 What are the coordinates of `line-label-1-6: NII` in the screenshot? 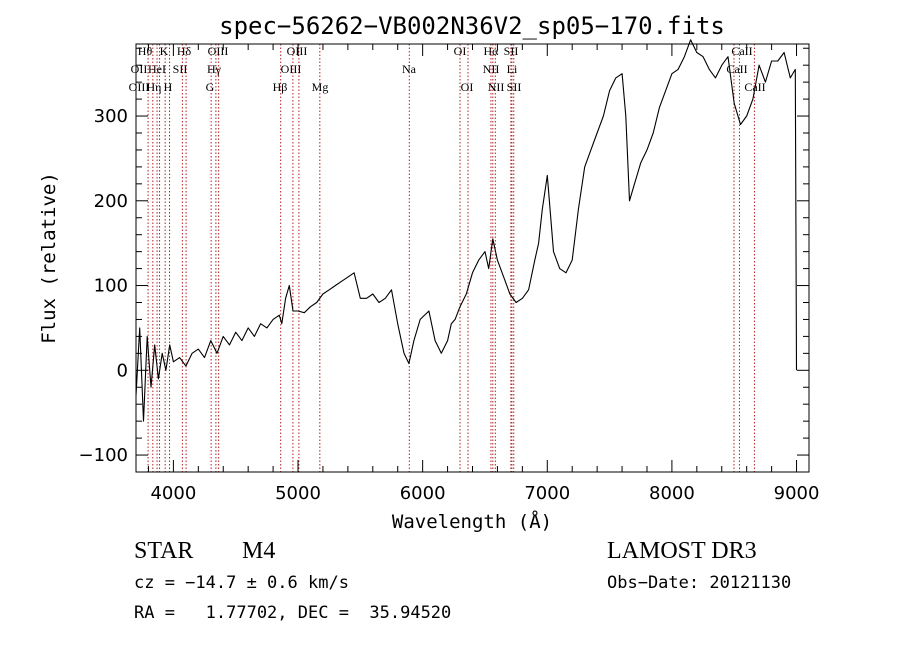 It's located at (491, 69).